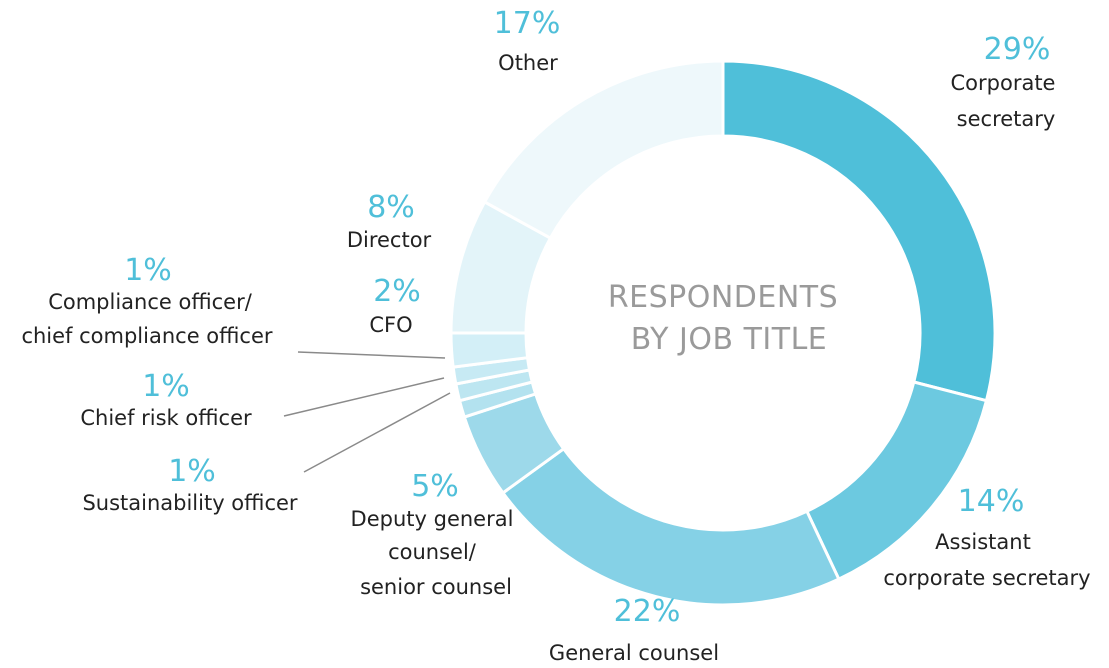 Image resolution: width=1109 pixels, height=668 pixels. I want to click on value-label-sustainability-officer: 1%, so click(192, 471).